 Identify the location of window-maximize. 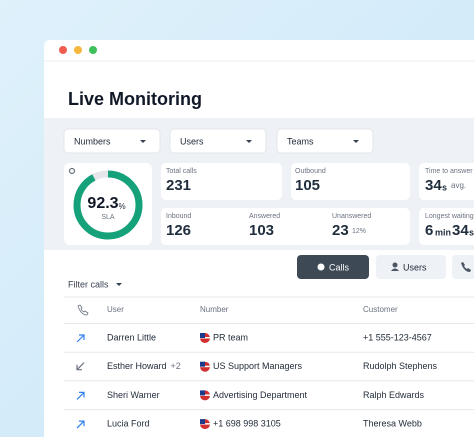
(93, 50).